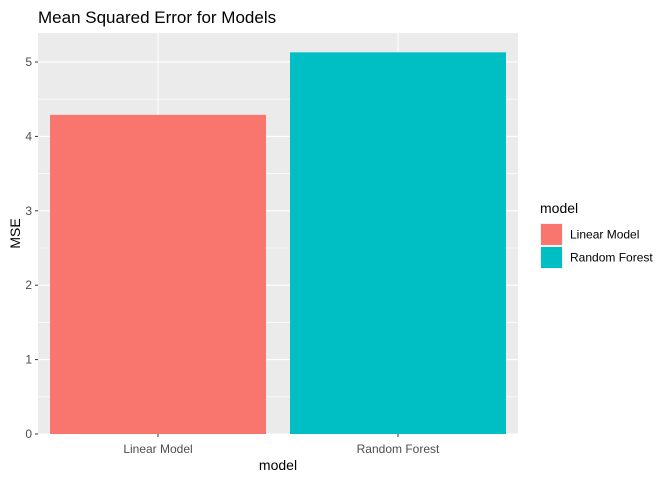 The width and height of the screenshot is (672, 480). Describe the element at coordinates (559, 208) in the screenshot. I see `legend-title: model` at that location.